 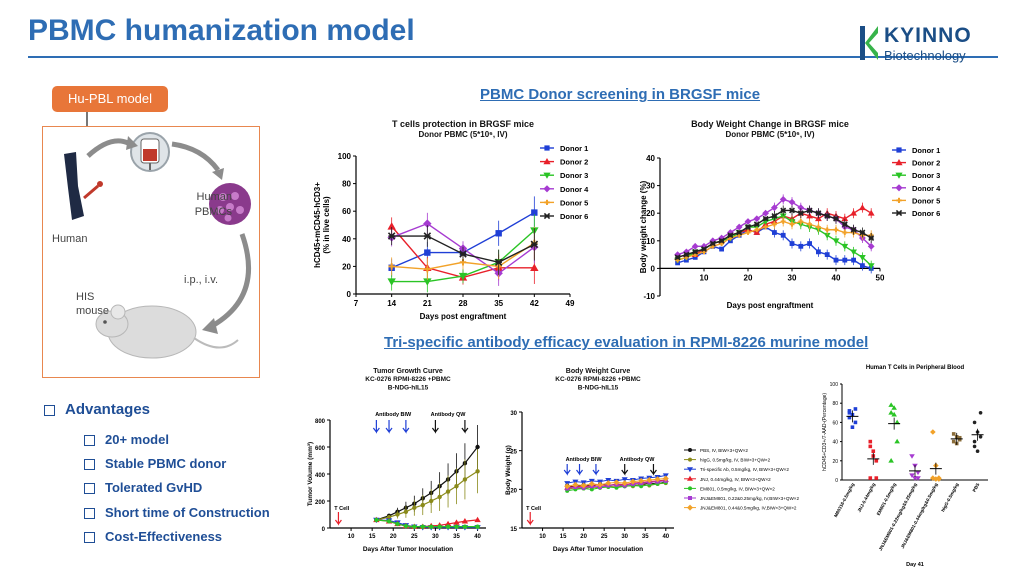 I want to click on annotation-label: Antibody BIW, so click(x=393, y=415).